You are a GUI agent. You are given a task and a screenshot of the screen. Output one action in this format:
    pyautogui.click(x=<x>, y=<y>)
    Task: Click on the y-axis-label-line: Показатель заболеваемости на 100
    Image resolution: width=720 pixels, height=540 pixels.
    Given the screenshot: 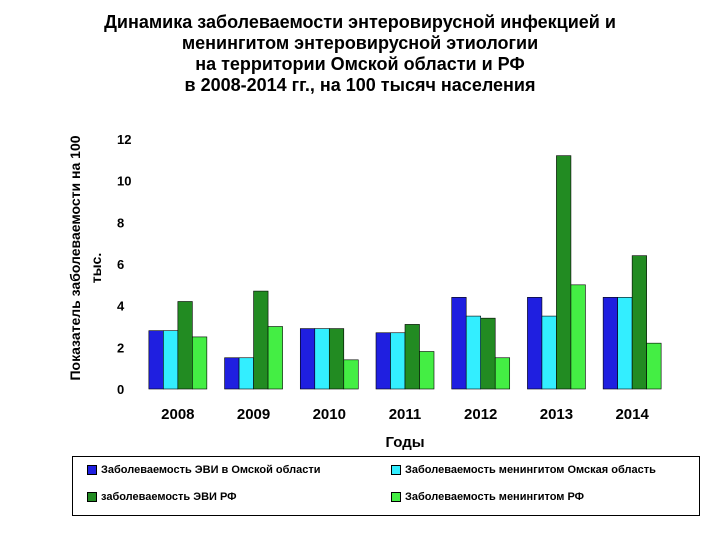 What is the action you would take?
    pyautogui.click(x=75, y=257)
    